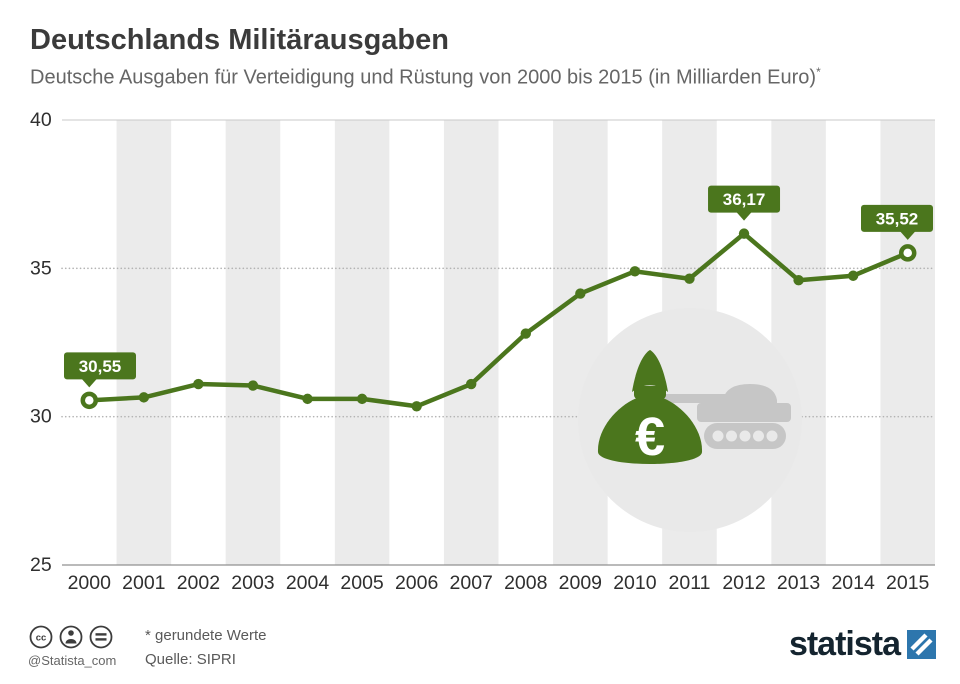  I want to click on x-tick-label: 2004, so click(308, 583).